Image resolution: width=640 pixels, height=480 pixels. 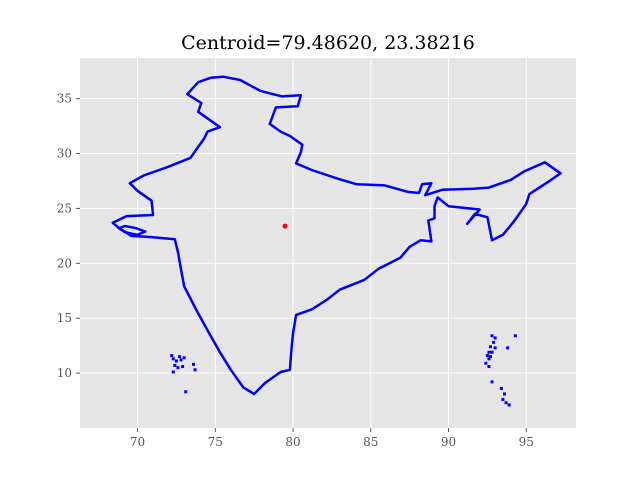 I want to click on centroid-layer, so click(x=285, y=226).